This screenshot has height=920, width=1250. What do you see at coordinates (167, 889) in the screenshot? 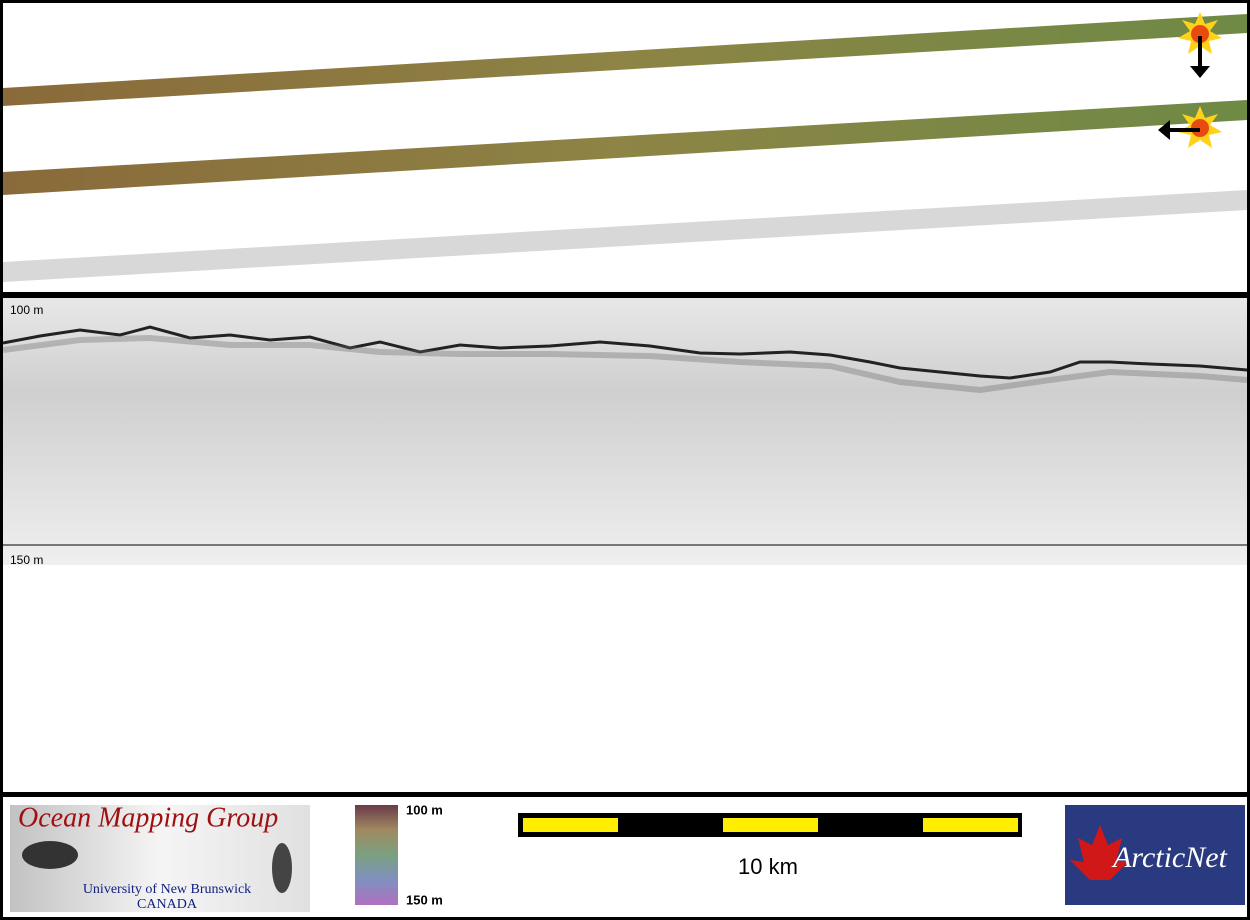
I see `logo-text: University of New Brunswick` at bounding box center [167, 889].